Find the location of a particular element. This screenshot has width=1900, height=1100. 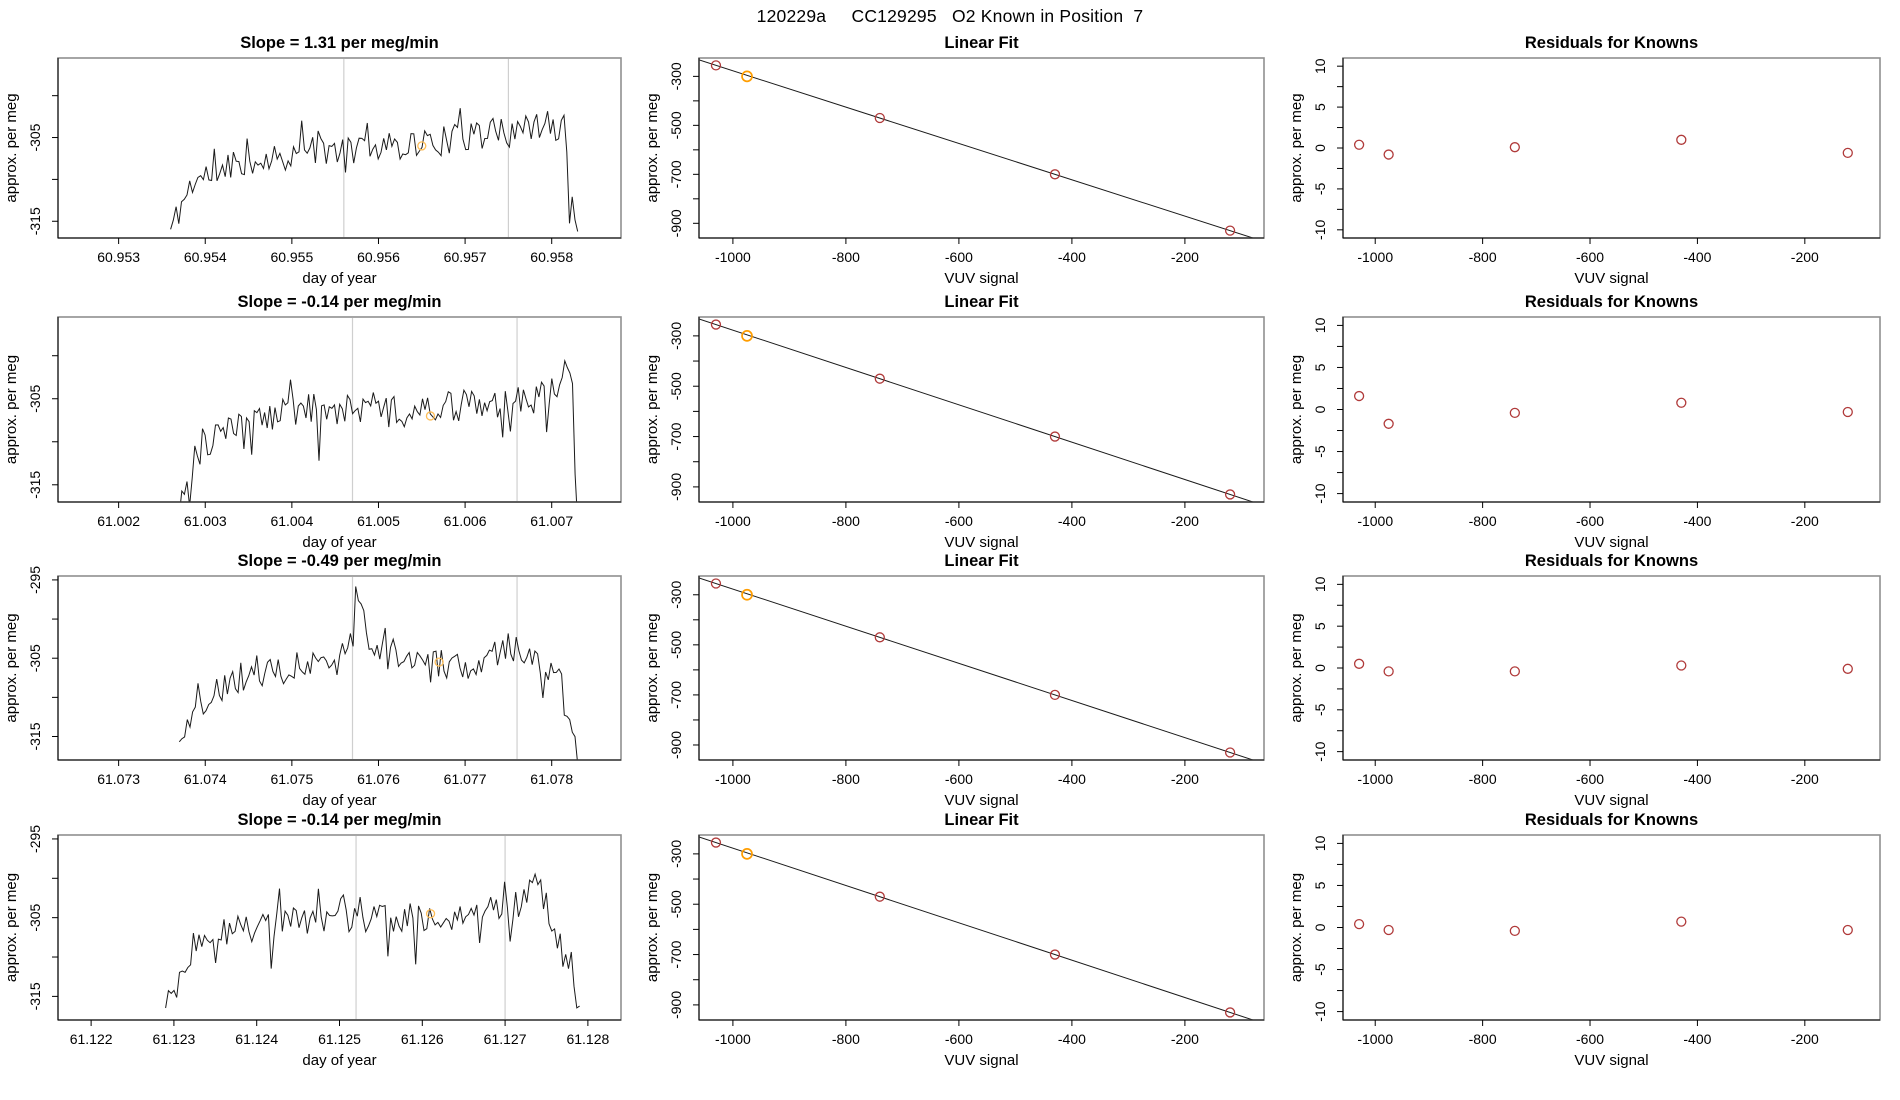

x-tick-label: 61.073 is located at coordinates (118, 779).